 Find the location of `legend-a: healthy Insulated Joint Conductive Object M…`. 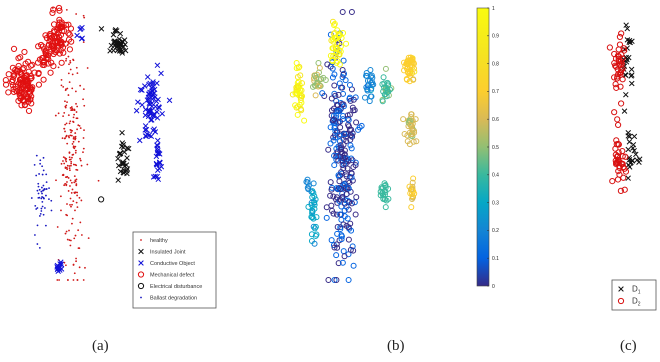

legend-a: healthy Insulated Joint Conductive Object M… is located at coordinates (174, 270).